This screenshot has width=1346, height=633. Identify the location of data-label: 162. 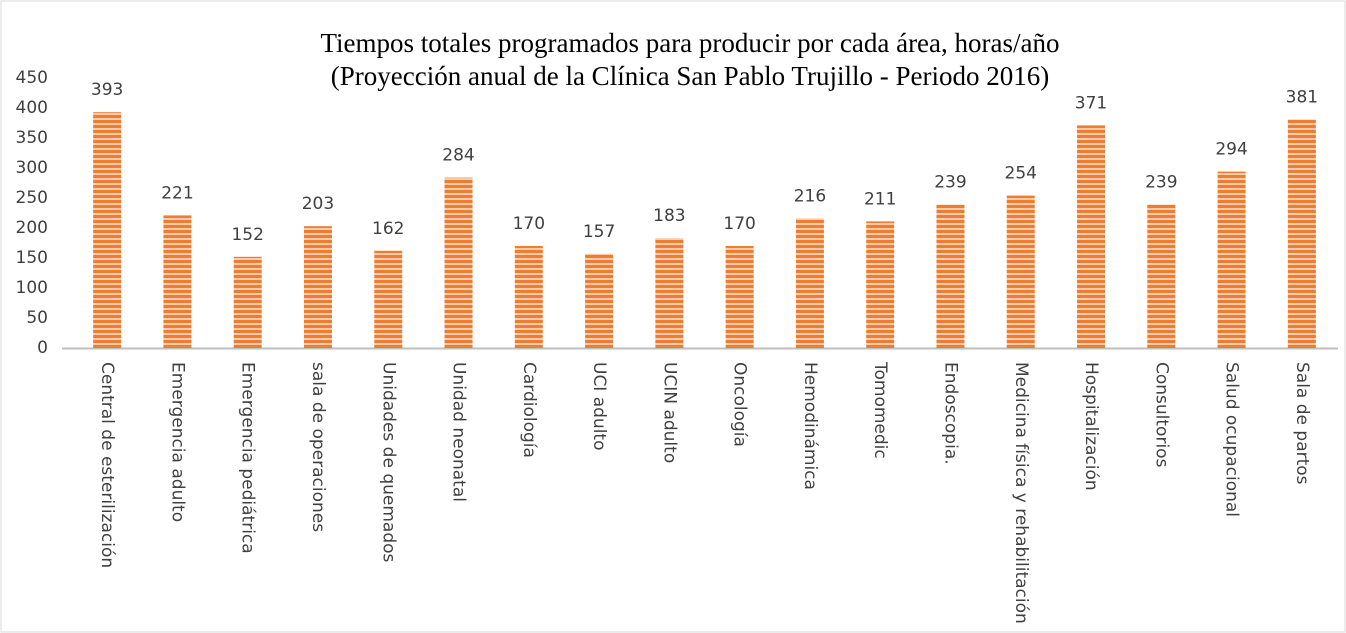
(388, 229).